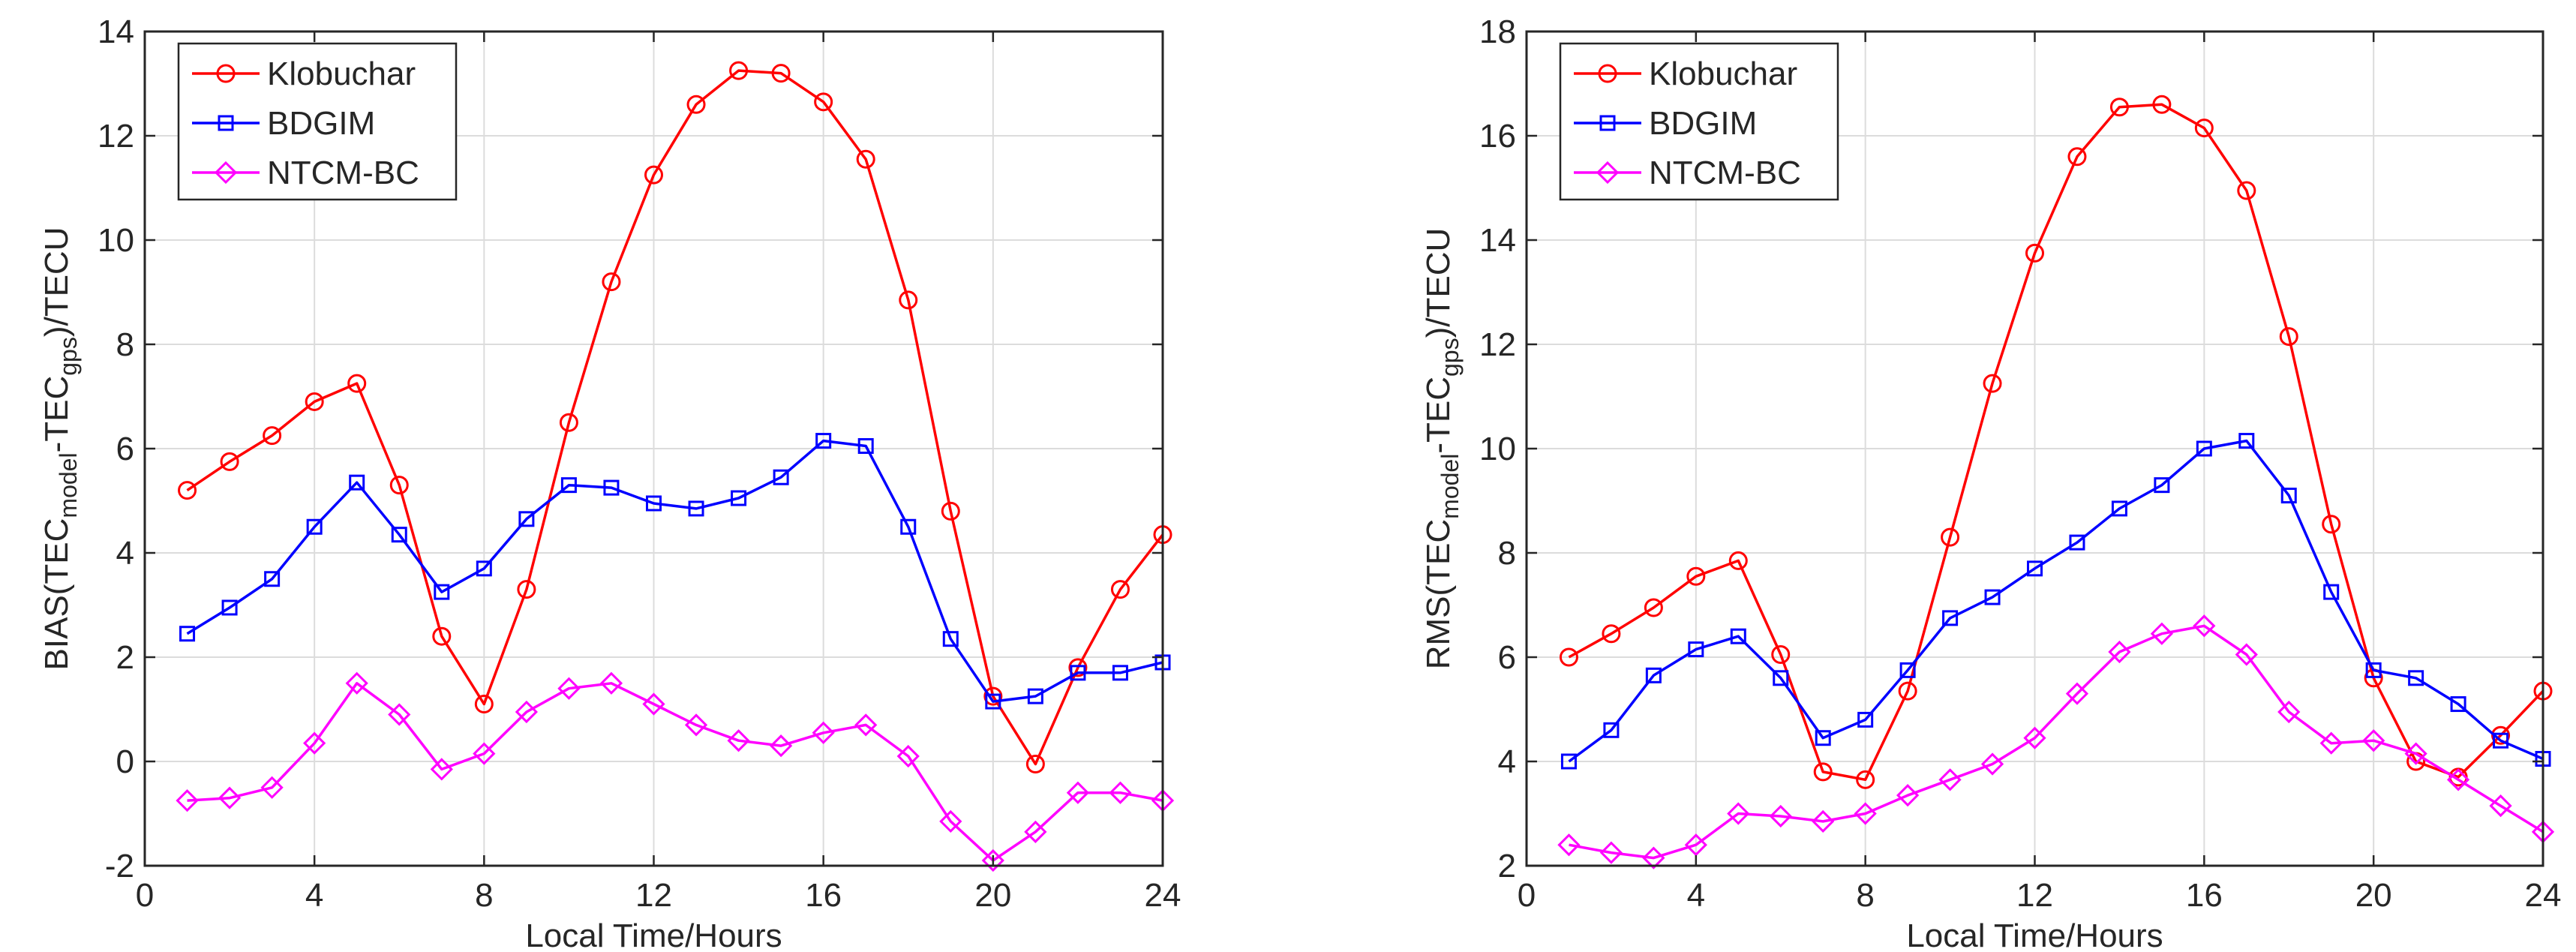 The width and height of the screenshot is (2576, 952). I want to click on y-tick-label-12: 12, so click(1497, 344).